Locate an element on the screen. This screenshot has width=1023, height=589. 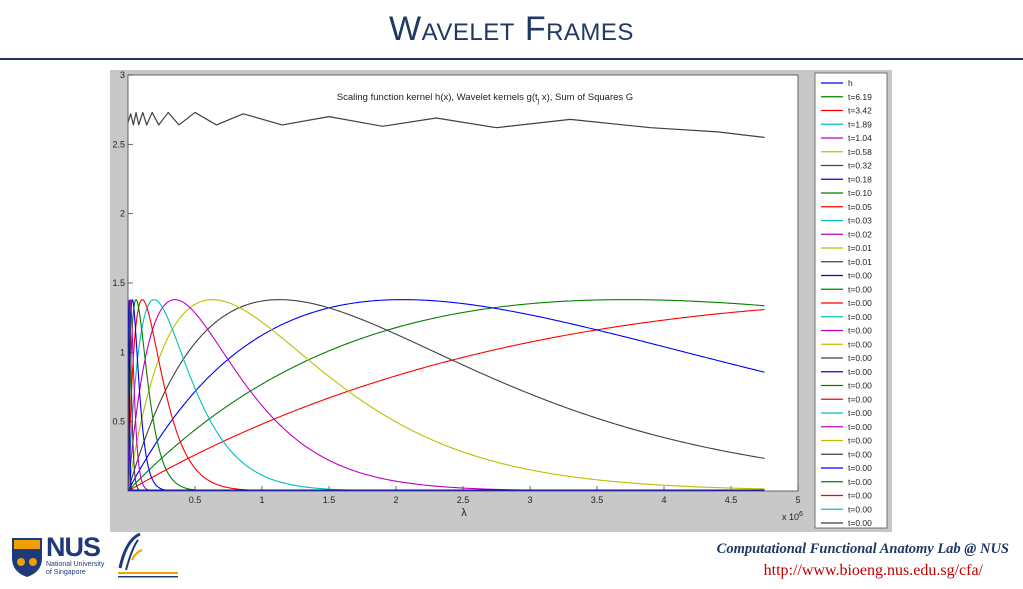
x-tick-label: 1.5 is located at coordinates (329, 500).